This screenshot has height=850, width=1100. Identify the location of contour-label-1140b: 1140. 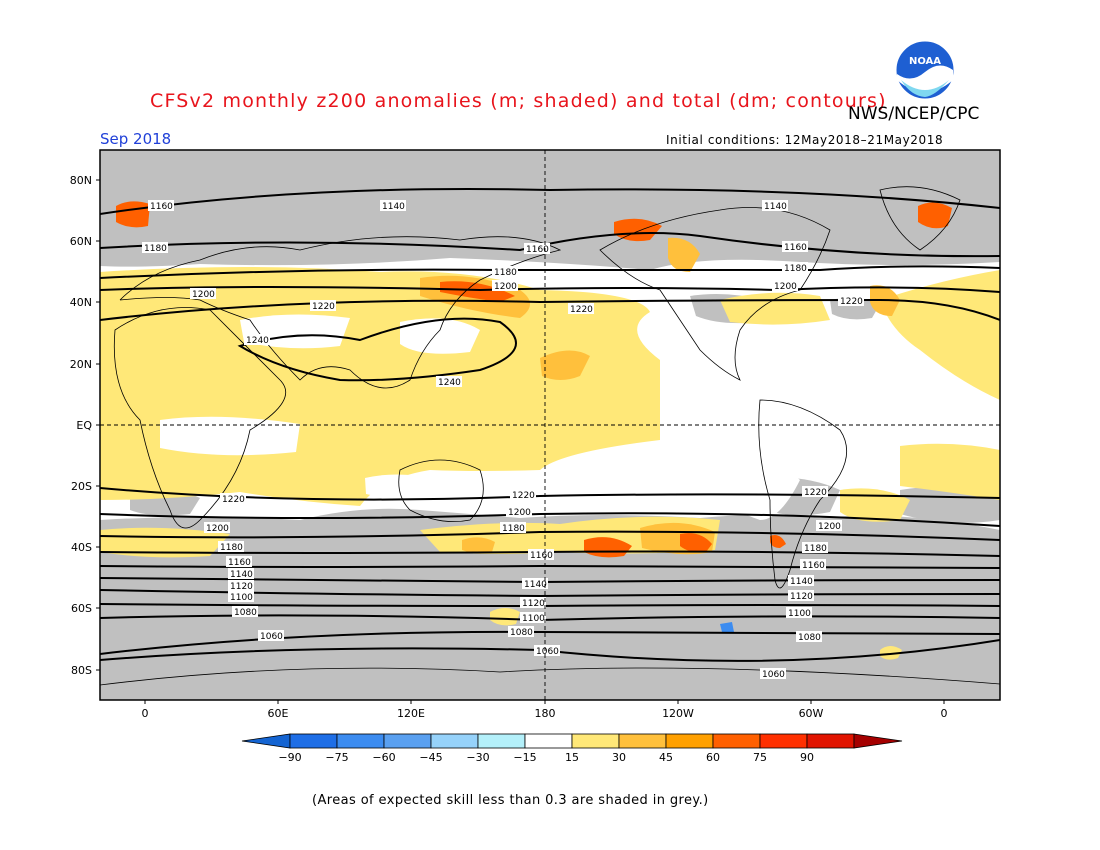
(775, 207).